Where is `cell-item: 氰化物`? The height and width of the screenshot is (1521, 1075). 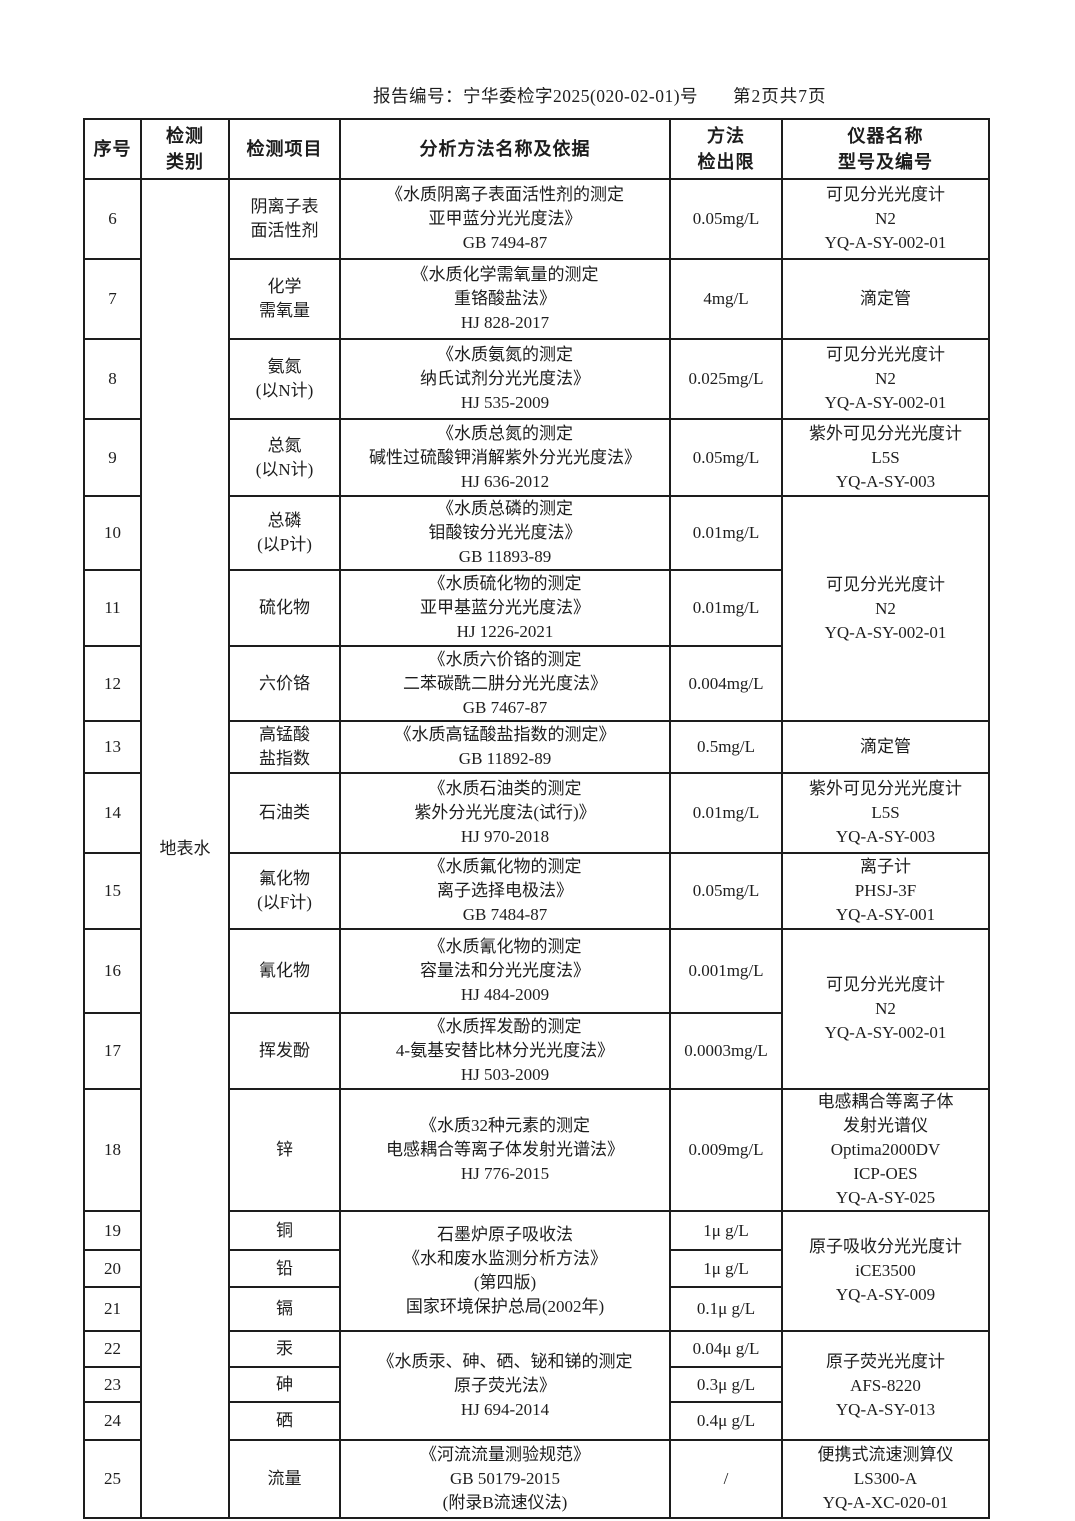 cell-item: 氰化物 is located at coordinates (284, 971).